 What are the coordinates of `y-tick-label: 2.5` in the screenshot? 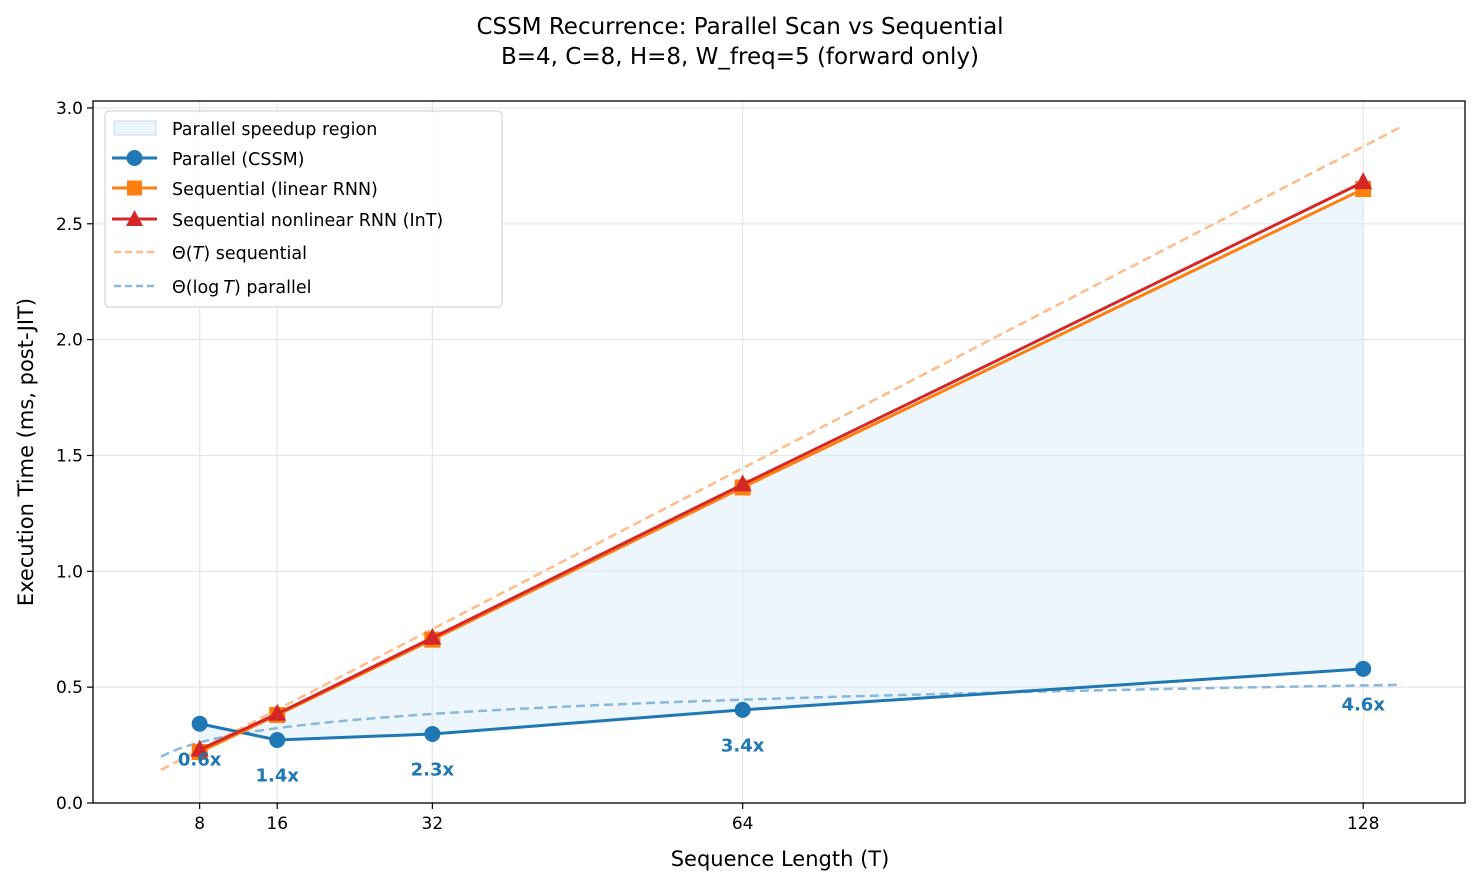 It's located at (69, 225).